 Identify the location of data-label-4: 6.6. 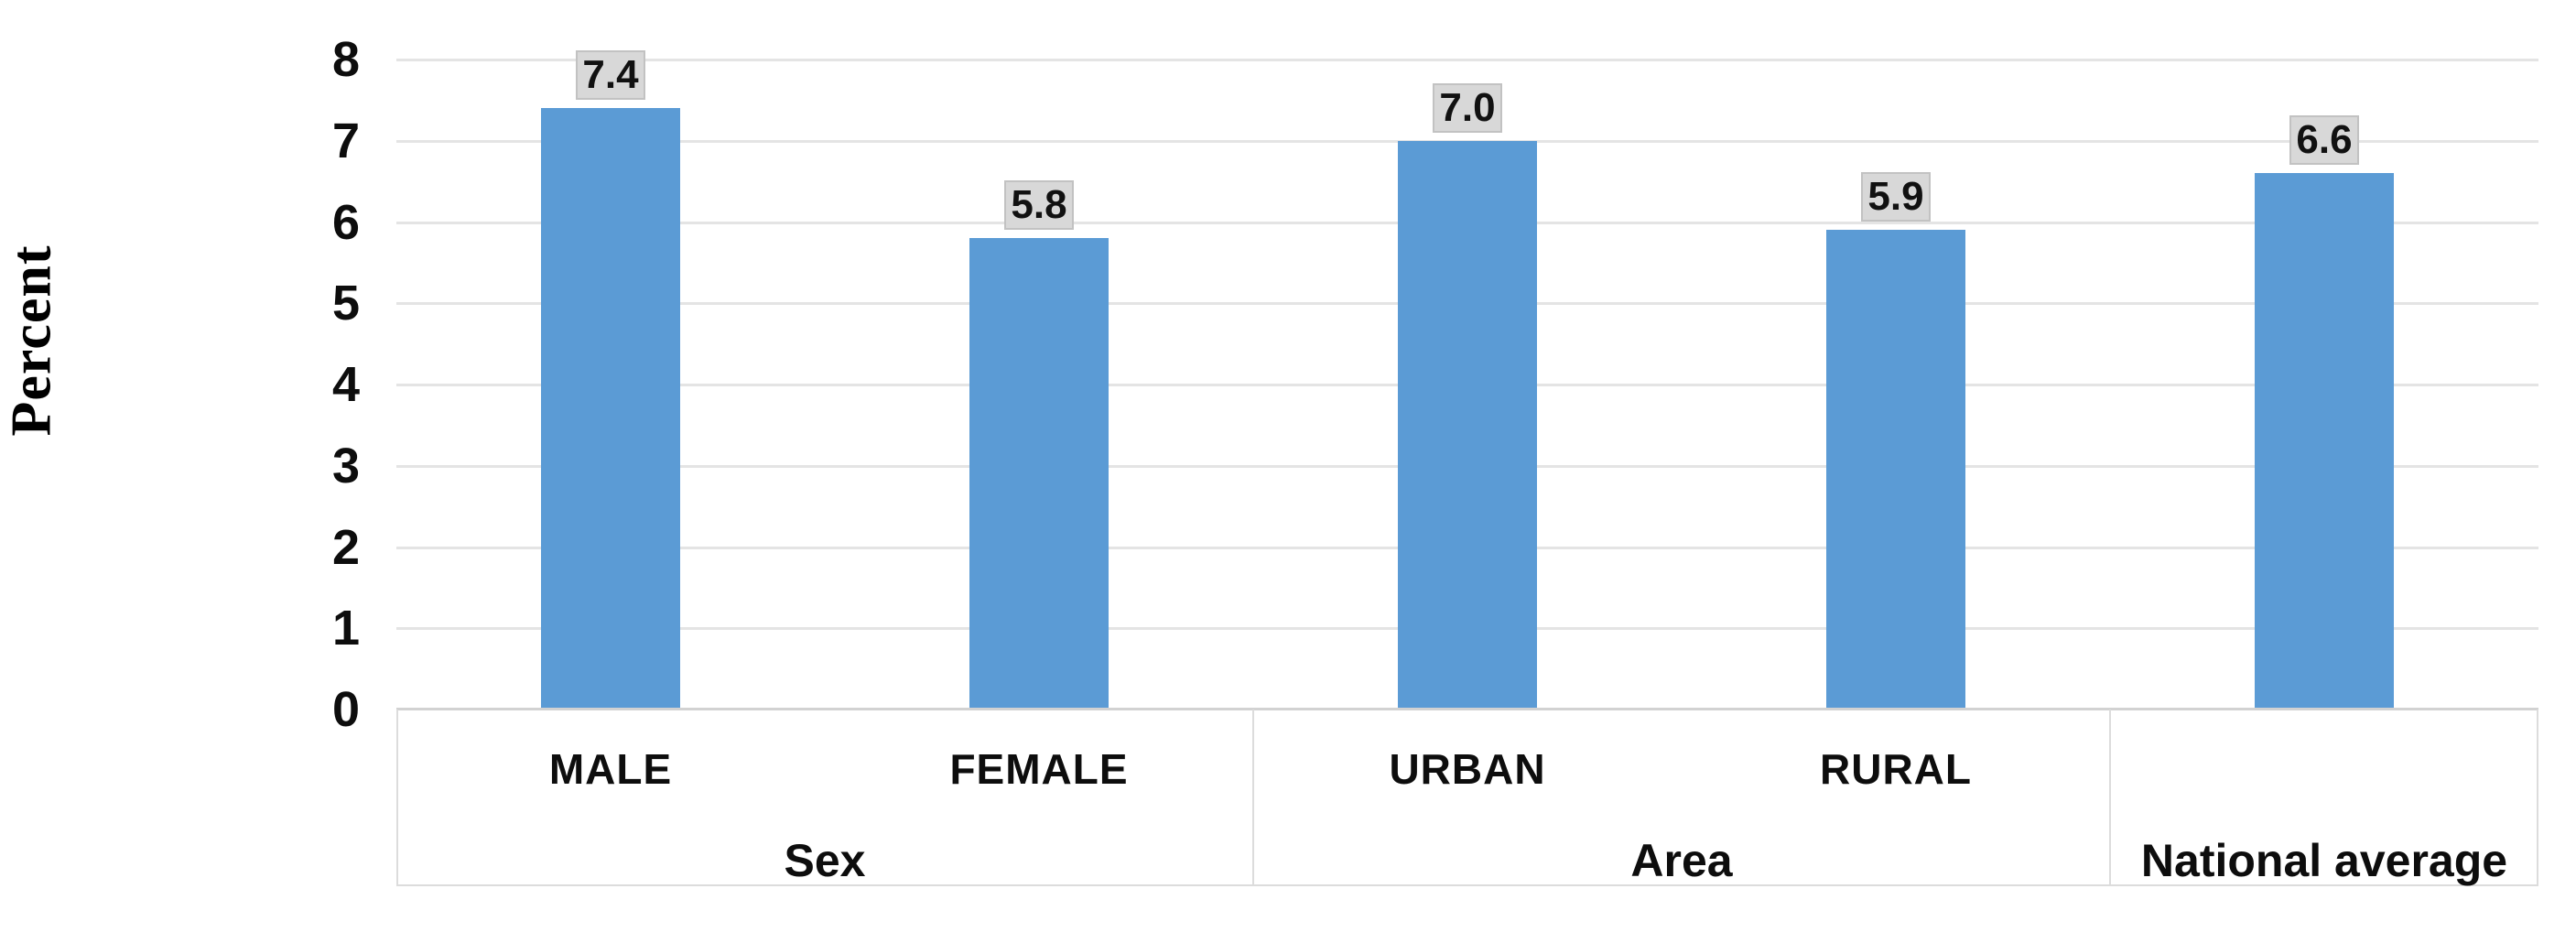
(2324, 140).